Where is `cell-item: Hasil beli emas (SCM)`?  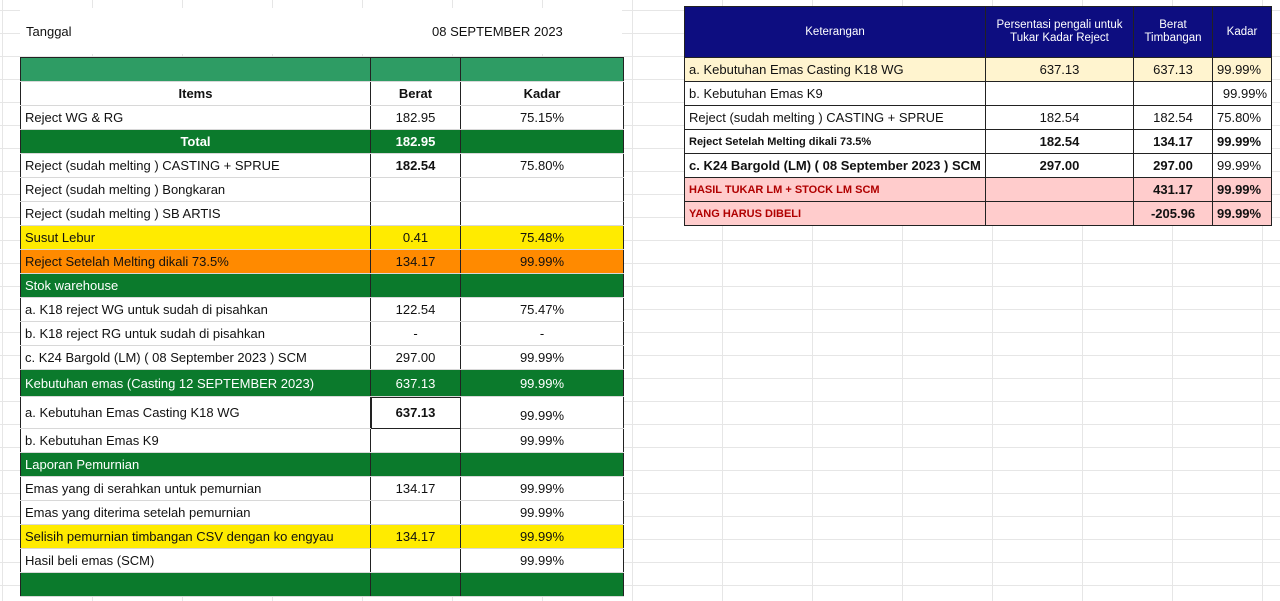 cell-item: Hasil beli emas (SCM) is located at coordinates (195, 560).